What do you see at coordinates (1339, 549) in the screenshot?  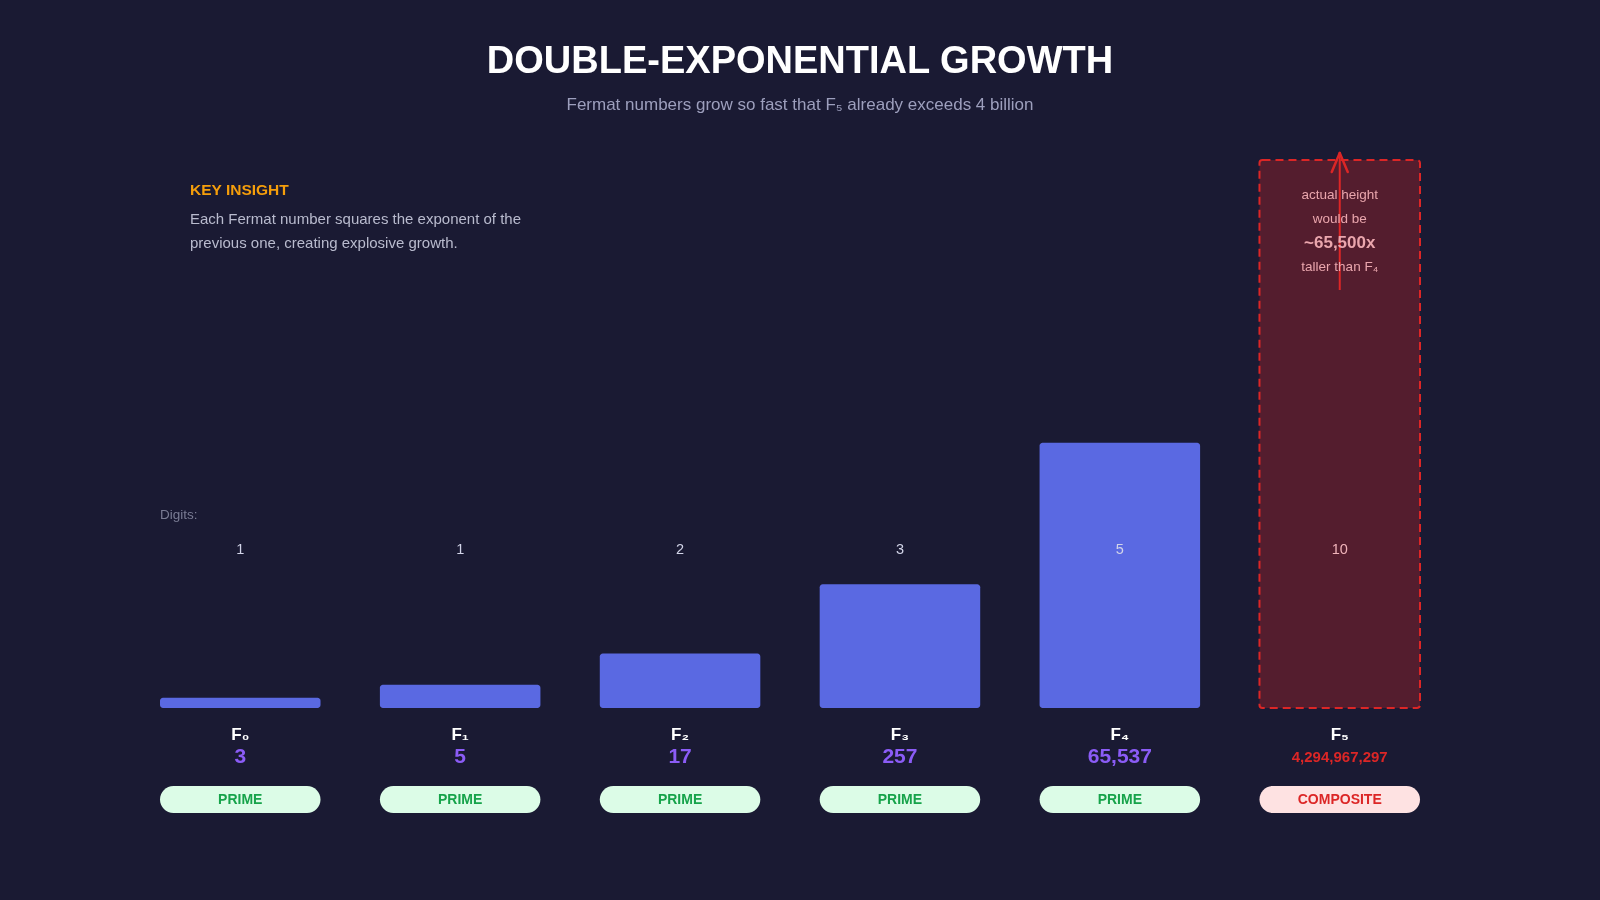 I see `annotation: 10` at bounding box center [1339, 549].